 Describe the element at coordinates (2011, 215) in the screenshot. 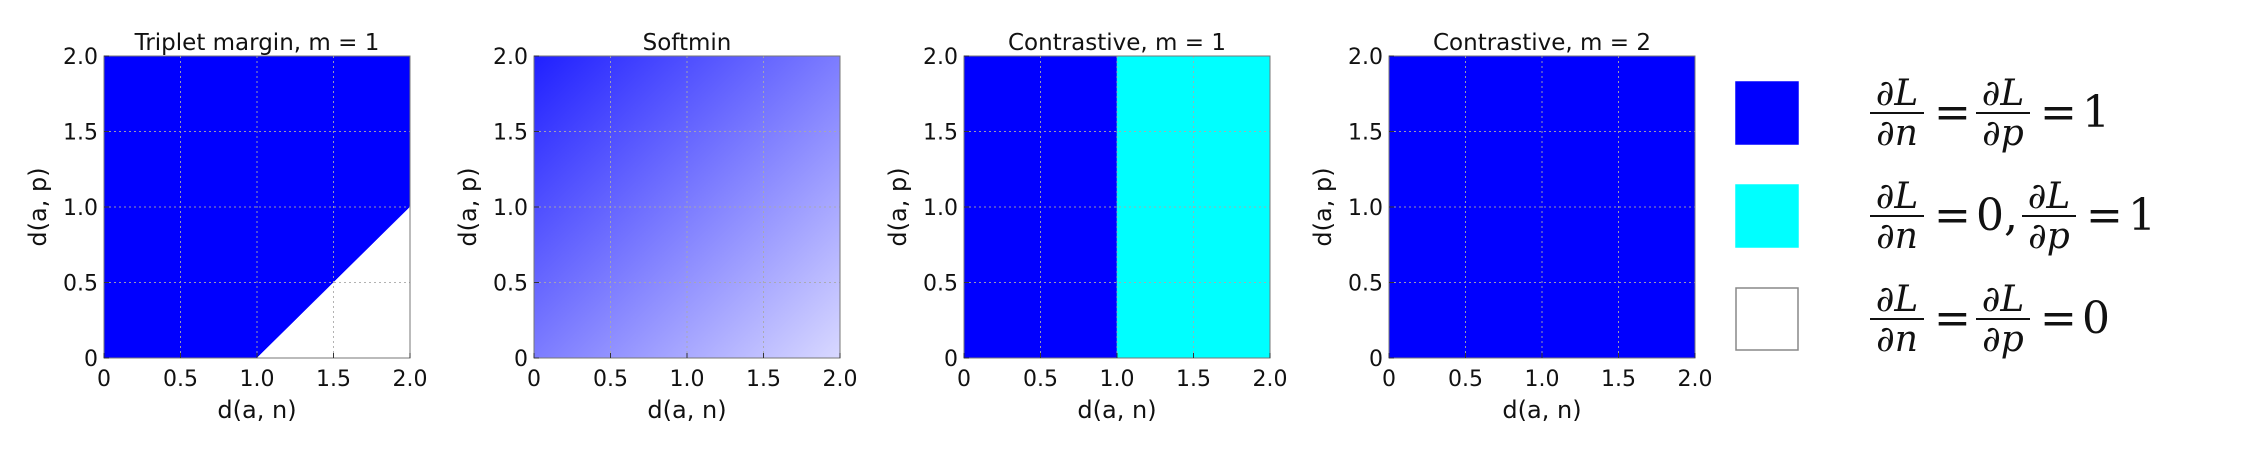

I see `comma: ,` at that location.